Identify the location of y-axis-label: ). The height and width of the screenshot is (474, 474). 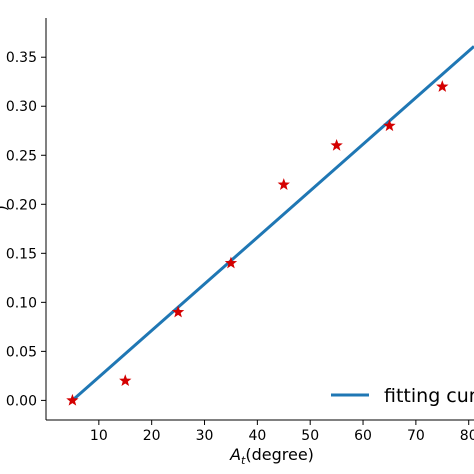
(5, 208).